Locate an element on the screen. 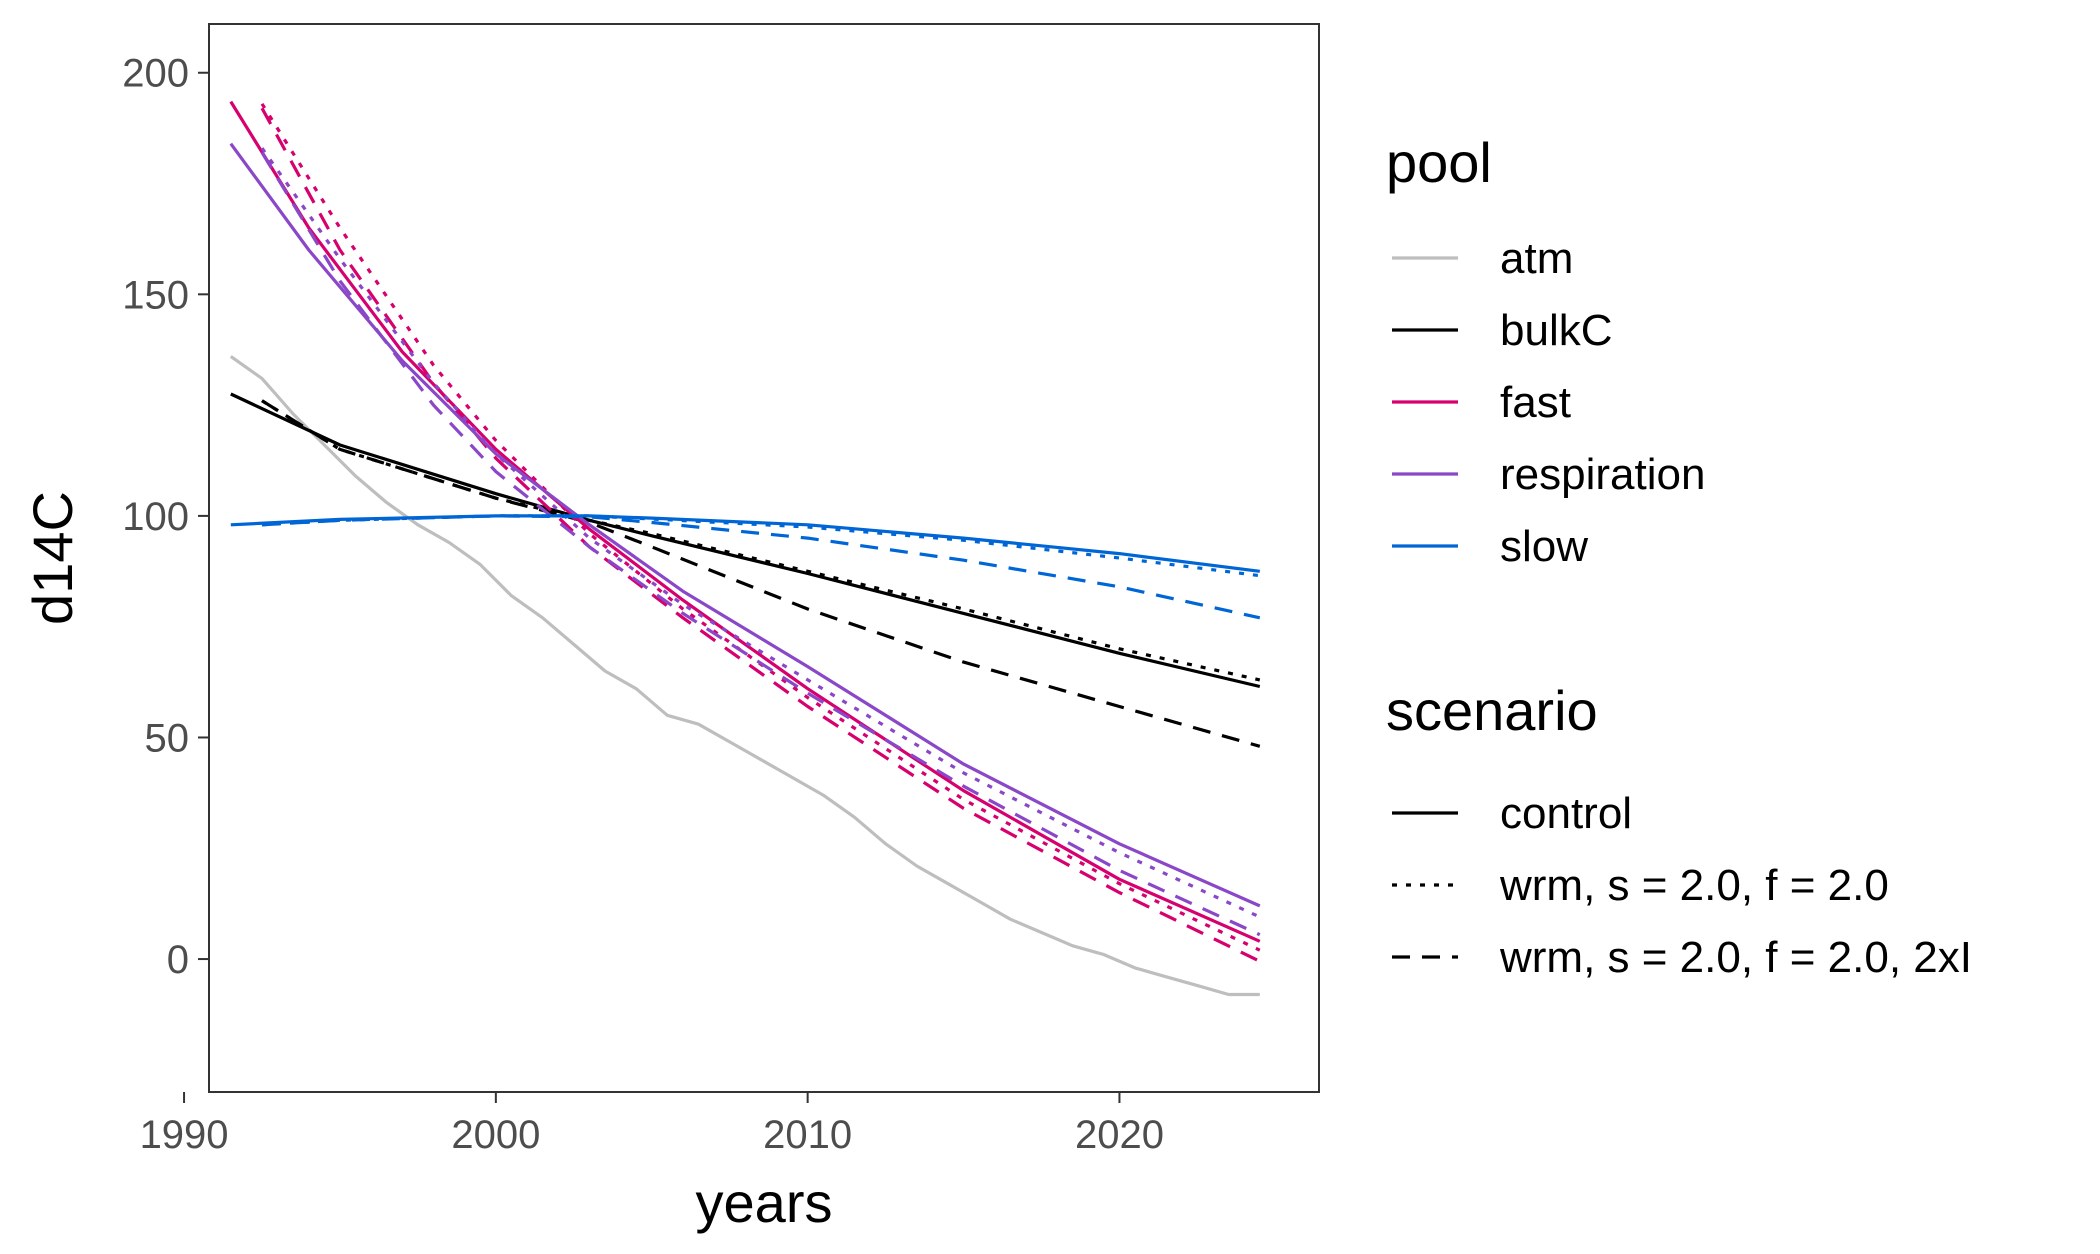 This screenshot has width=2100, height=1254. legend-scenario-title: scenario is located at coordinates (1492, 710).